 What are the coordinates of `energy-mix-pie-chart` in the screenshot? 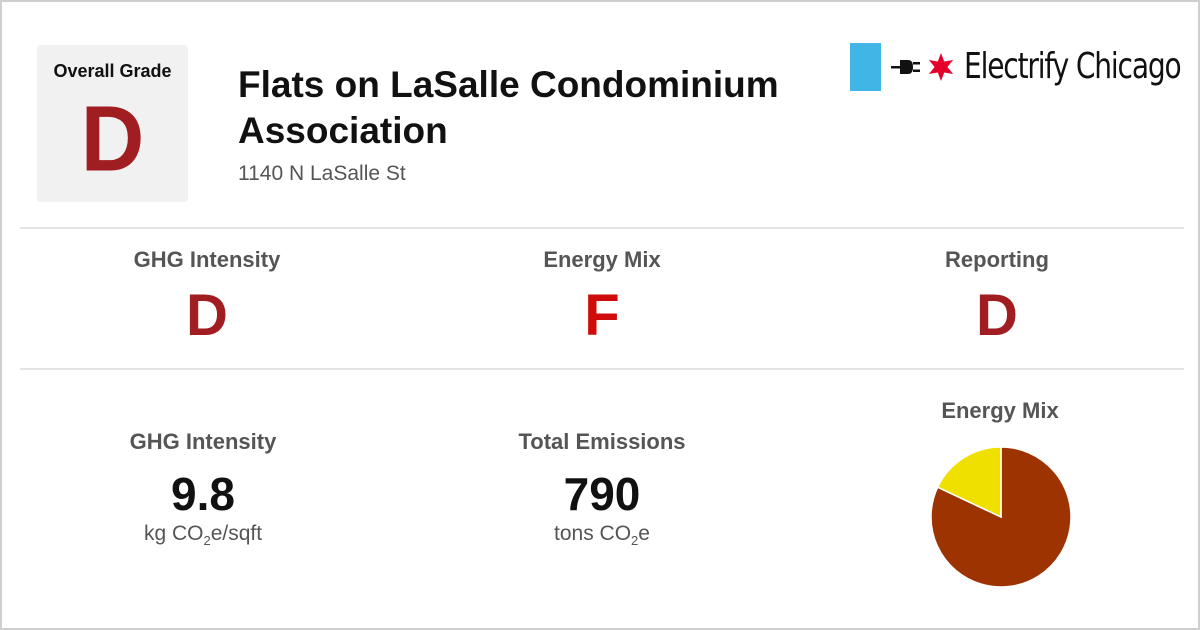 It's located at (1001, 517).